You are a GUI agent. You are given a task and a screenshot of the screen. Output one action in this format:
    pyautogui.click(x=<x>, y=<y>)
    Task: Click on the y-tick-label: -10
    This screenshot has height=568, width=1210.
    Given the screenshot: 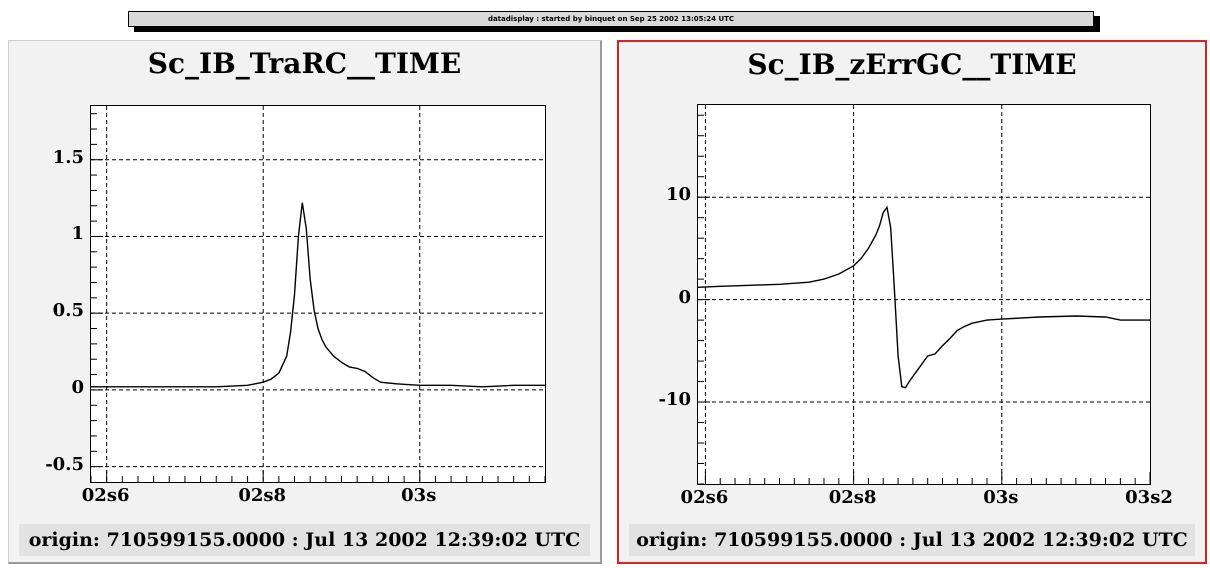 What is the action you would take?
    pyautogui.click(x=674, y=400)
    